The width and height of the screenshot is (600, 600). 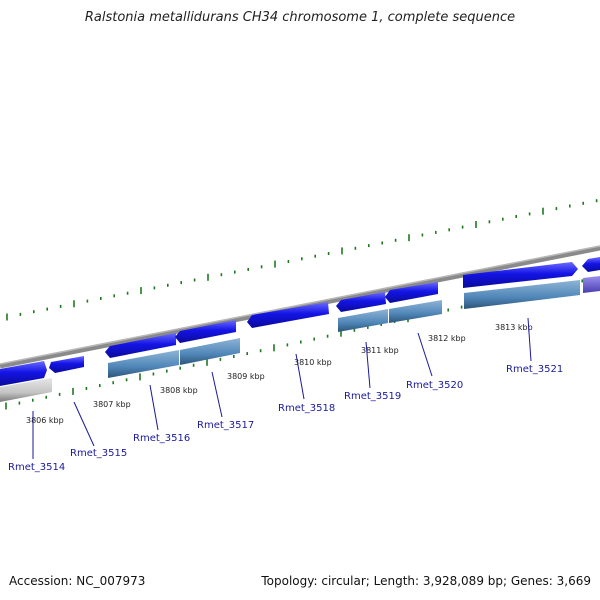 What do you see at coordinates (36, 467) in the screenshot?
I see `gene-label: Rmet_3514` at bounding box center [36, 467].